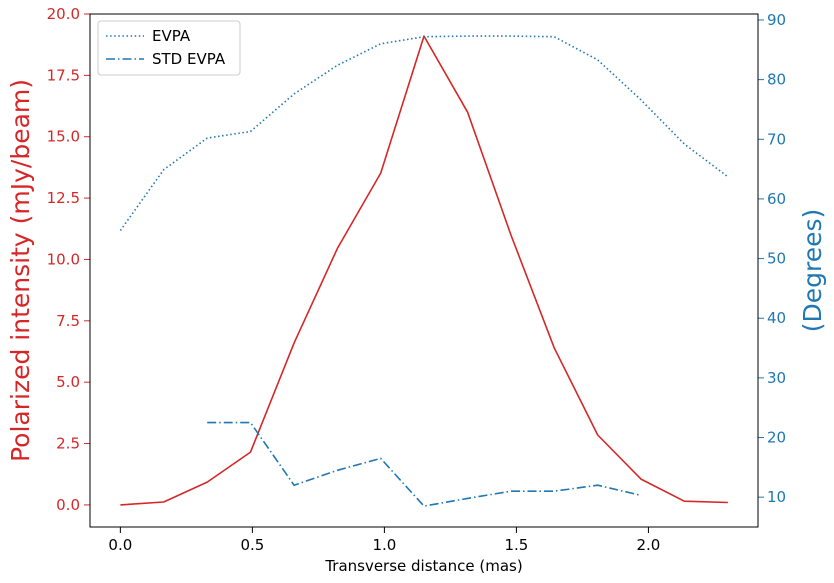 The width and height of the screenshot is (834, 583). What do you see at coordinates (189, 59) in the screenshot?
I see `legend-label-std-evpa: STD EVPA` at bounding box center [189, 59].